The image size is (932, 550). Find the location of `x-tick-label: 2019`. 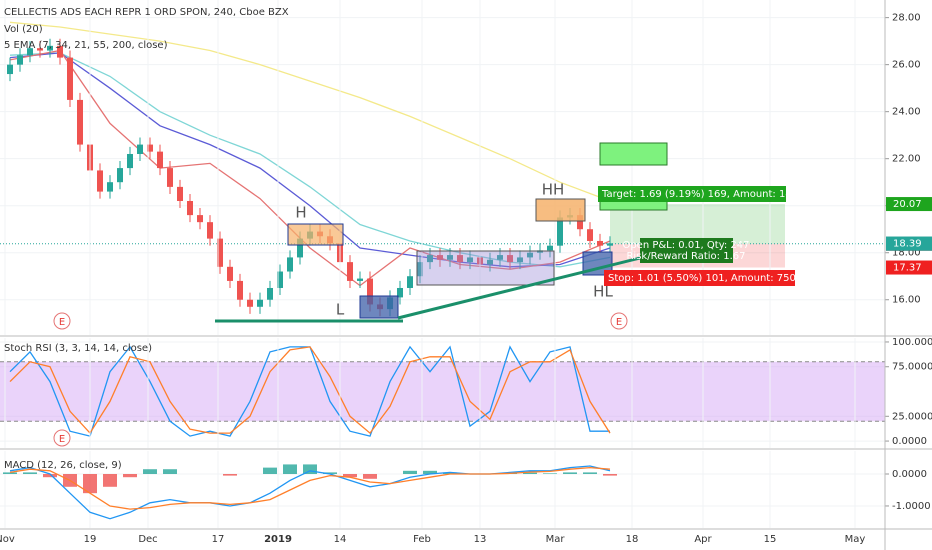

x-tick-label: 2019 is located at coordinates (278, 539).